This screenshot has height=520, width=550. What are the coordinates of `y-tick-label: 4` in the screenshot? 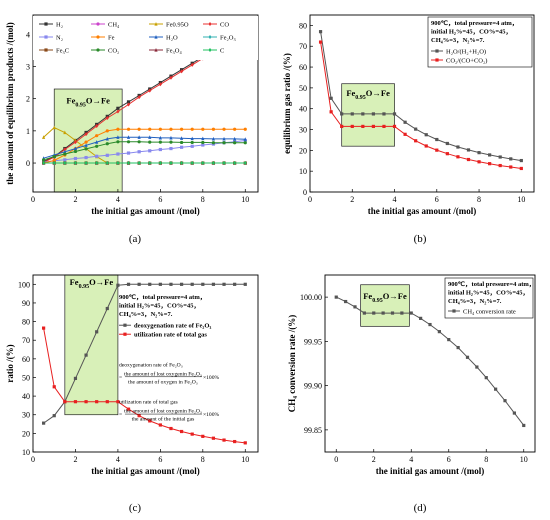 It's located at (28, 34).